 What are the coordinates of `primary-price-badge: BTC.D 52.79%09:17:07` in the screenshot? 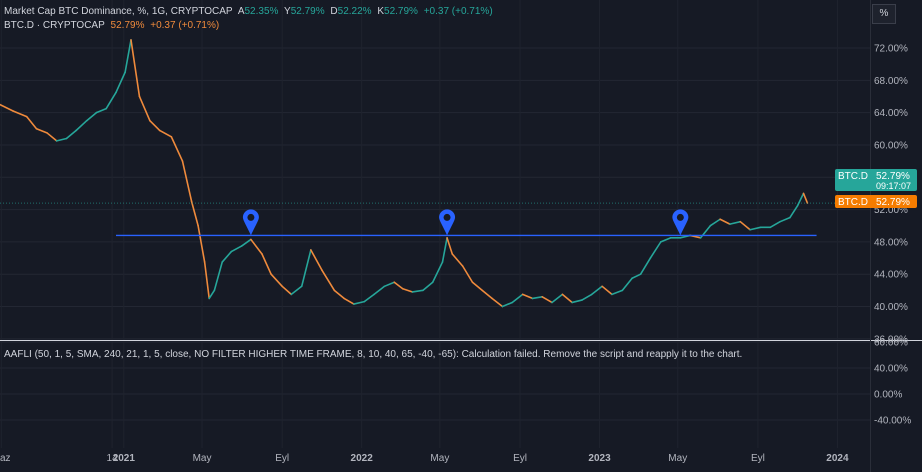 It's located at (876, 180).